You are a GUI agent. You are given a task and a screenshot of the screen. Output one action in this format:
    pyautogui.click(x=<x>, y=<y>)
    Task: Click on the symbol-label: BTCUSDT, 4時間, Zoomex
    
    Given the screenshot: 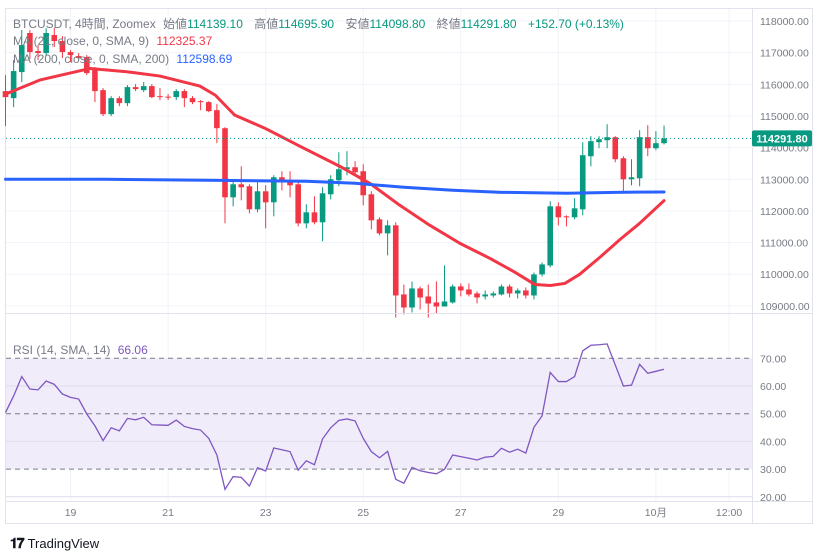 What is the action you would take?
    pyautogui.click(x=84, y=24)
    